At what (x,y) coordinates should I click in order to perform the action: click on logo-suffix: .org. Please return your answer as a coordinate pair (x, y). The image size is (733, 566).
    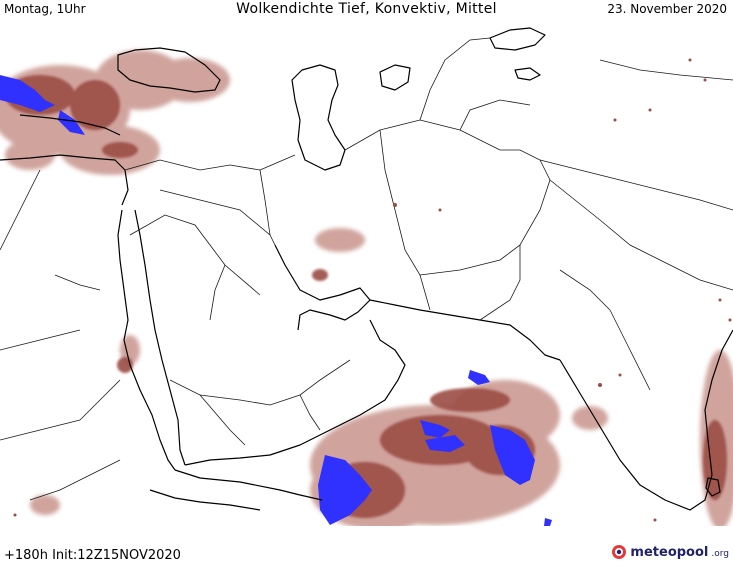
    Looking at the image, I should click on (720, 554).